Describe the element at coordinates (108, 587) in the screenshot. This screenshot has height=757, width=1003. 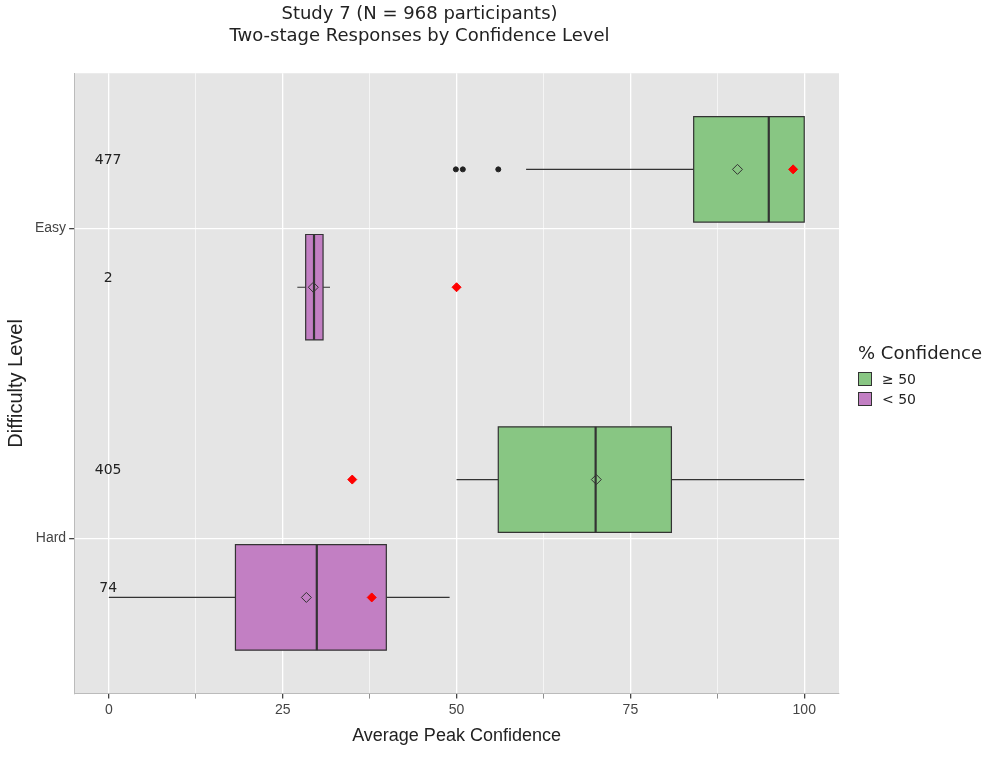
I see `annotation: 74` at that location.